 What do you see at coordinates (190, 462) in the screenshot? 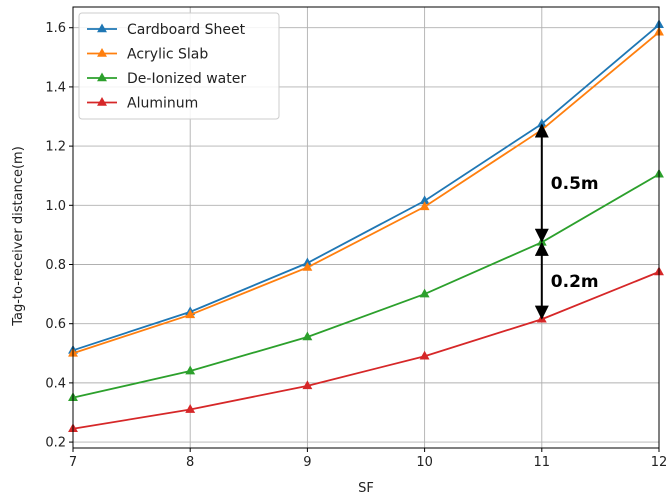
I see `x-tick-label: 8` at bounding box center [190, 462].